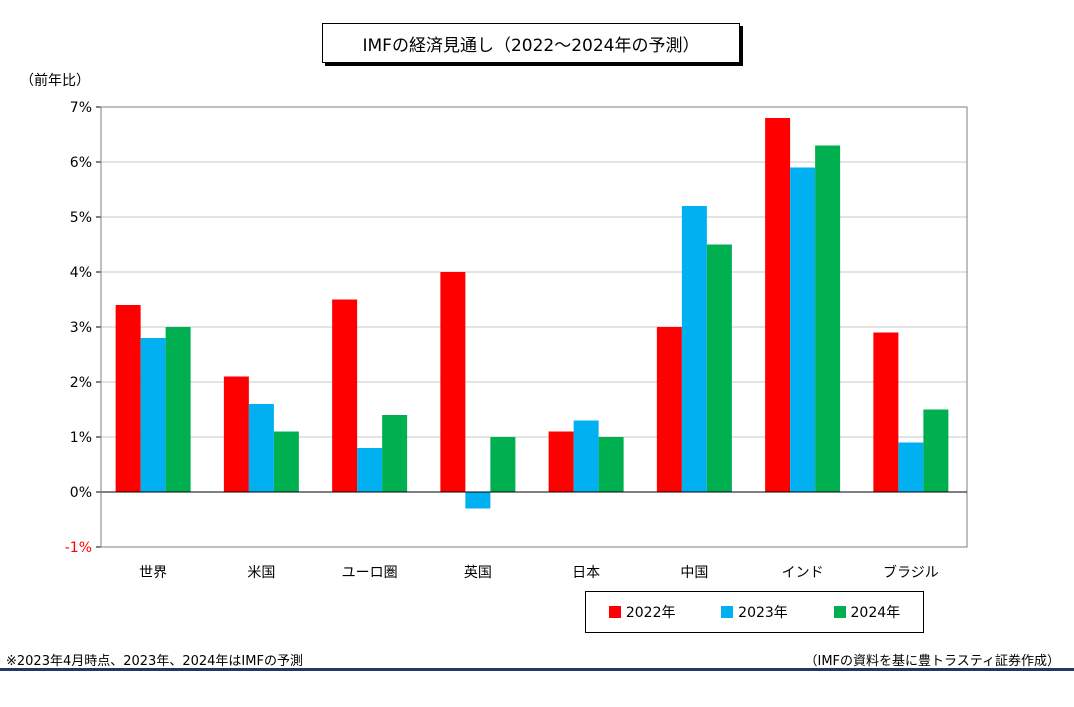 The image size is (1074, 707). What do you see at coordinates (537, 669) in the screenshot?
I see `bottom-divider` at bounding box center [537, 669].